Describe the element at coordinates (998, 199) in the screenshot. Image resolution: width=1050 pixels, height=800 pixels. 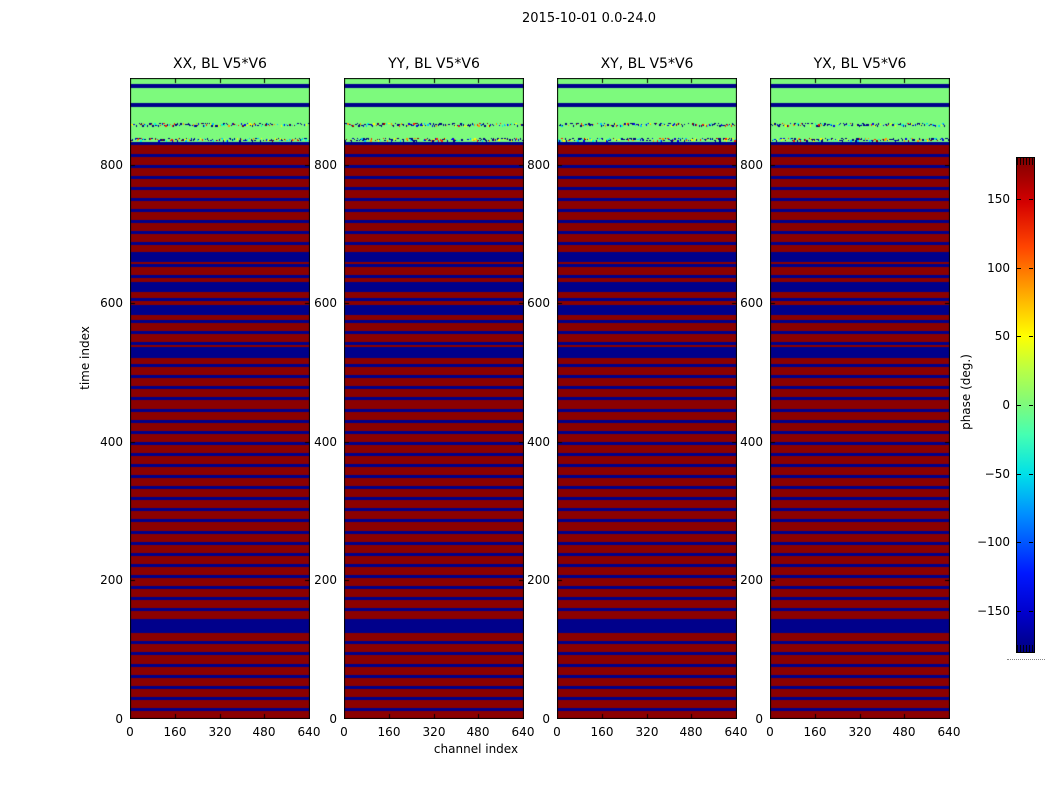
I see `colorbar-tick-label: 150` at that location.